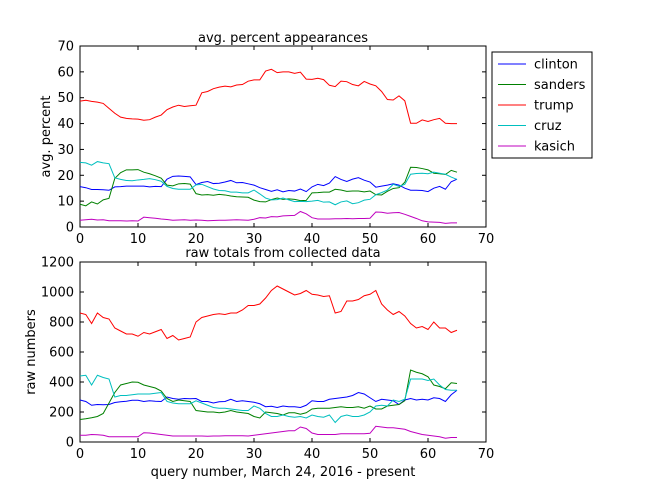  Describe the element at coordinates (554, 147) in the screenshot. I see `legend-label: kasich` at that location.